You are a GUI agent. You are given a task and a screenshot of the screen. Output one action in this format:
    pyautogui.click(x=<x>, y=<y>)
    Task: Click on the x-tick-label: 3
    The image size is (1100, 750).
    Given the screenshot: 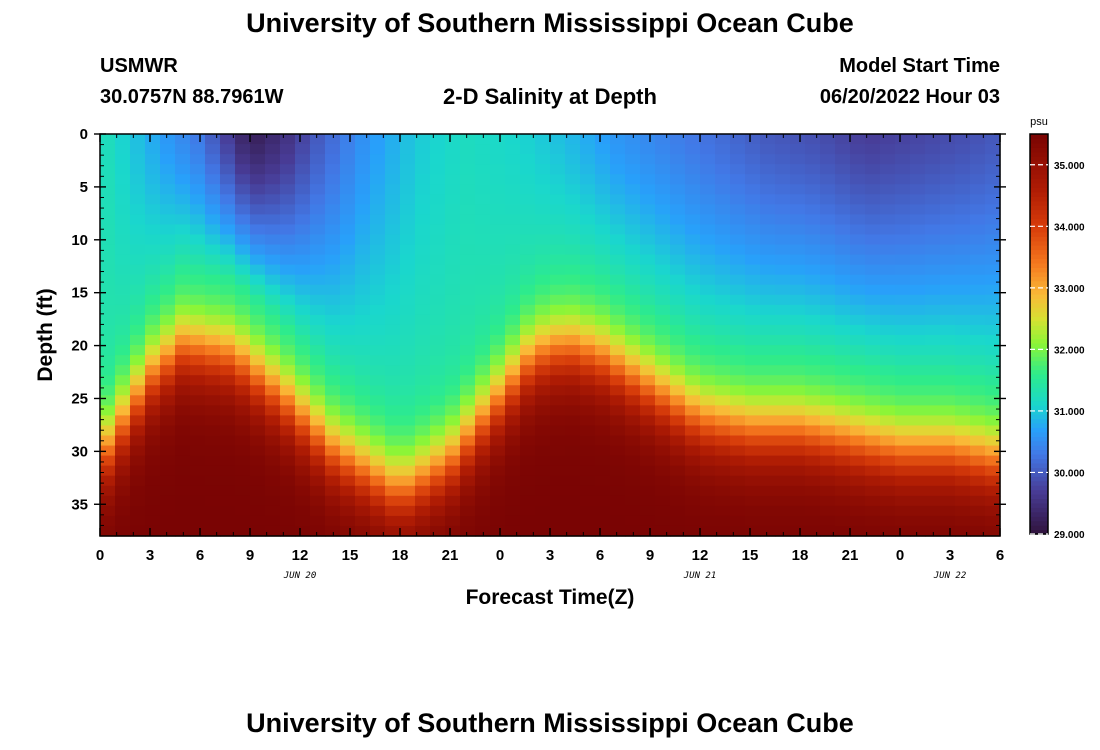 What is the action you would take?
    pyautogui.click(x=550, y=555)
    